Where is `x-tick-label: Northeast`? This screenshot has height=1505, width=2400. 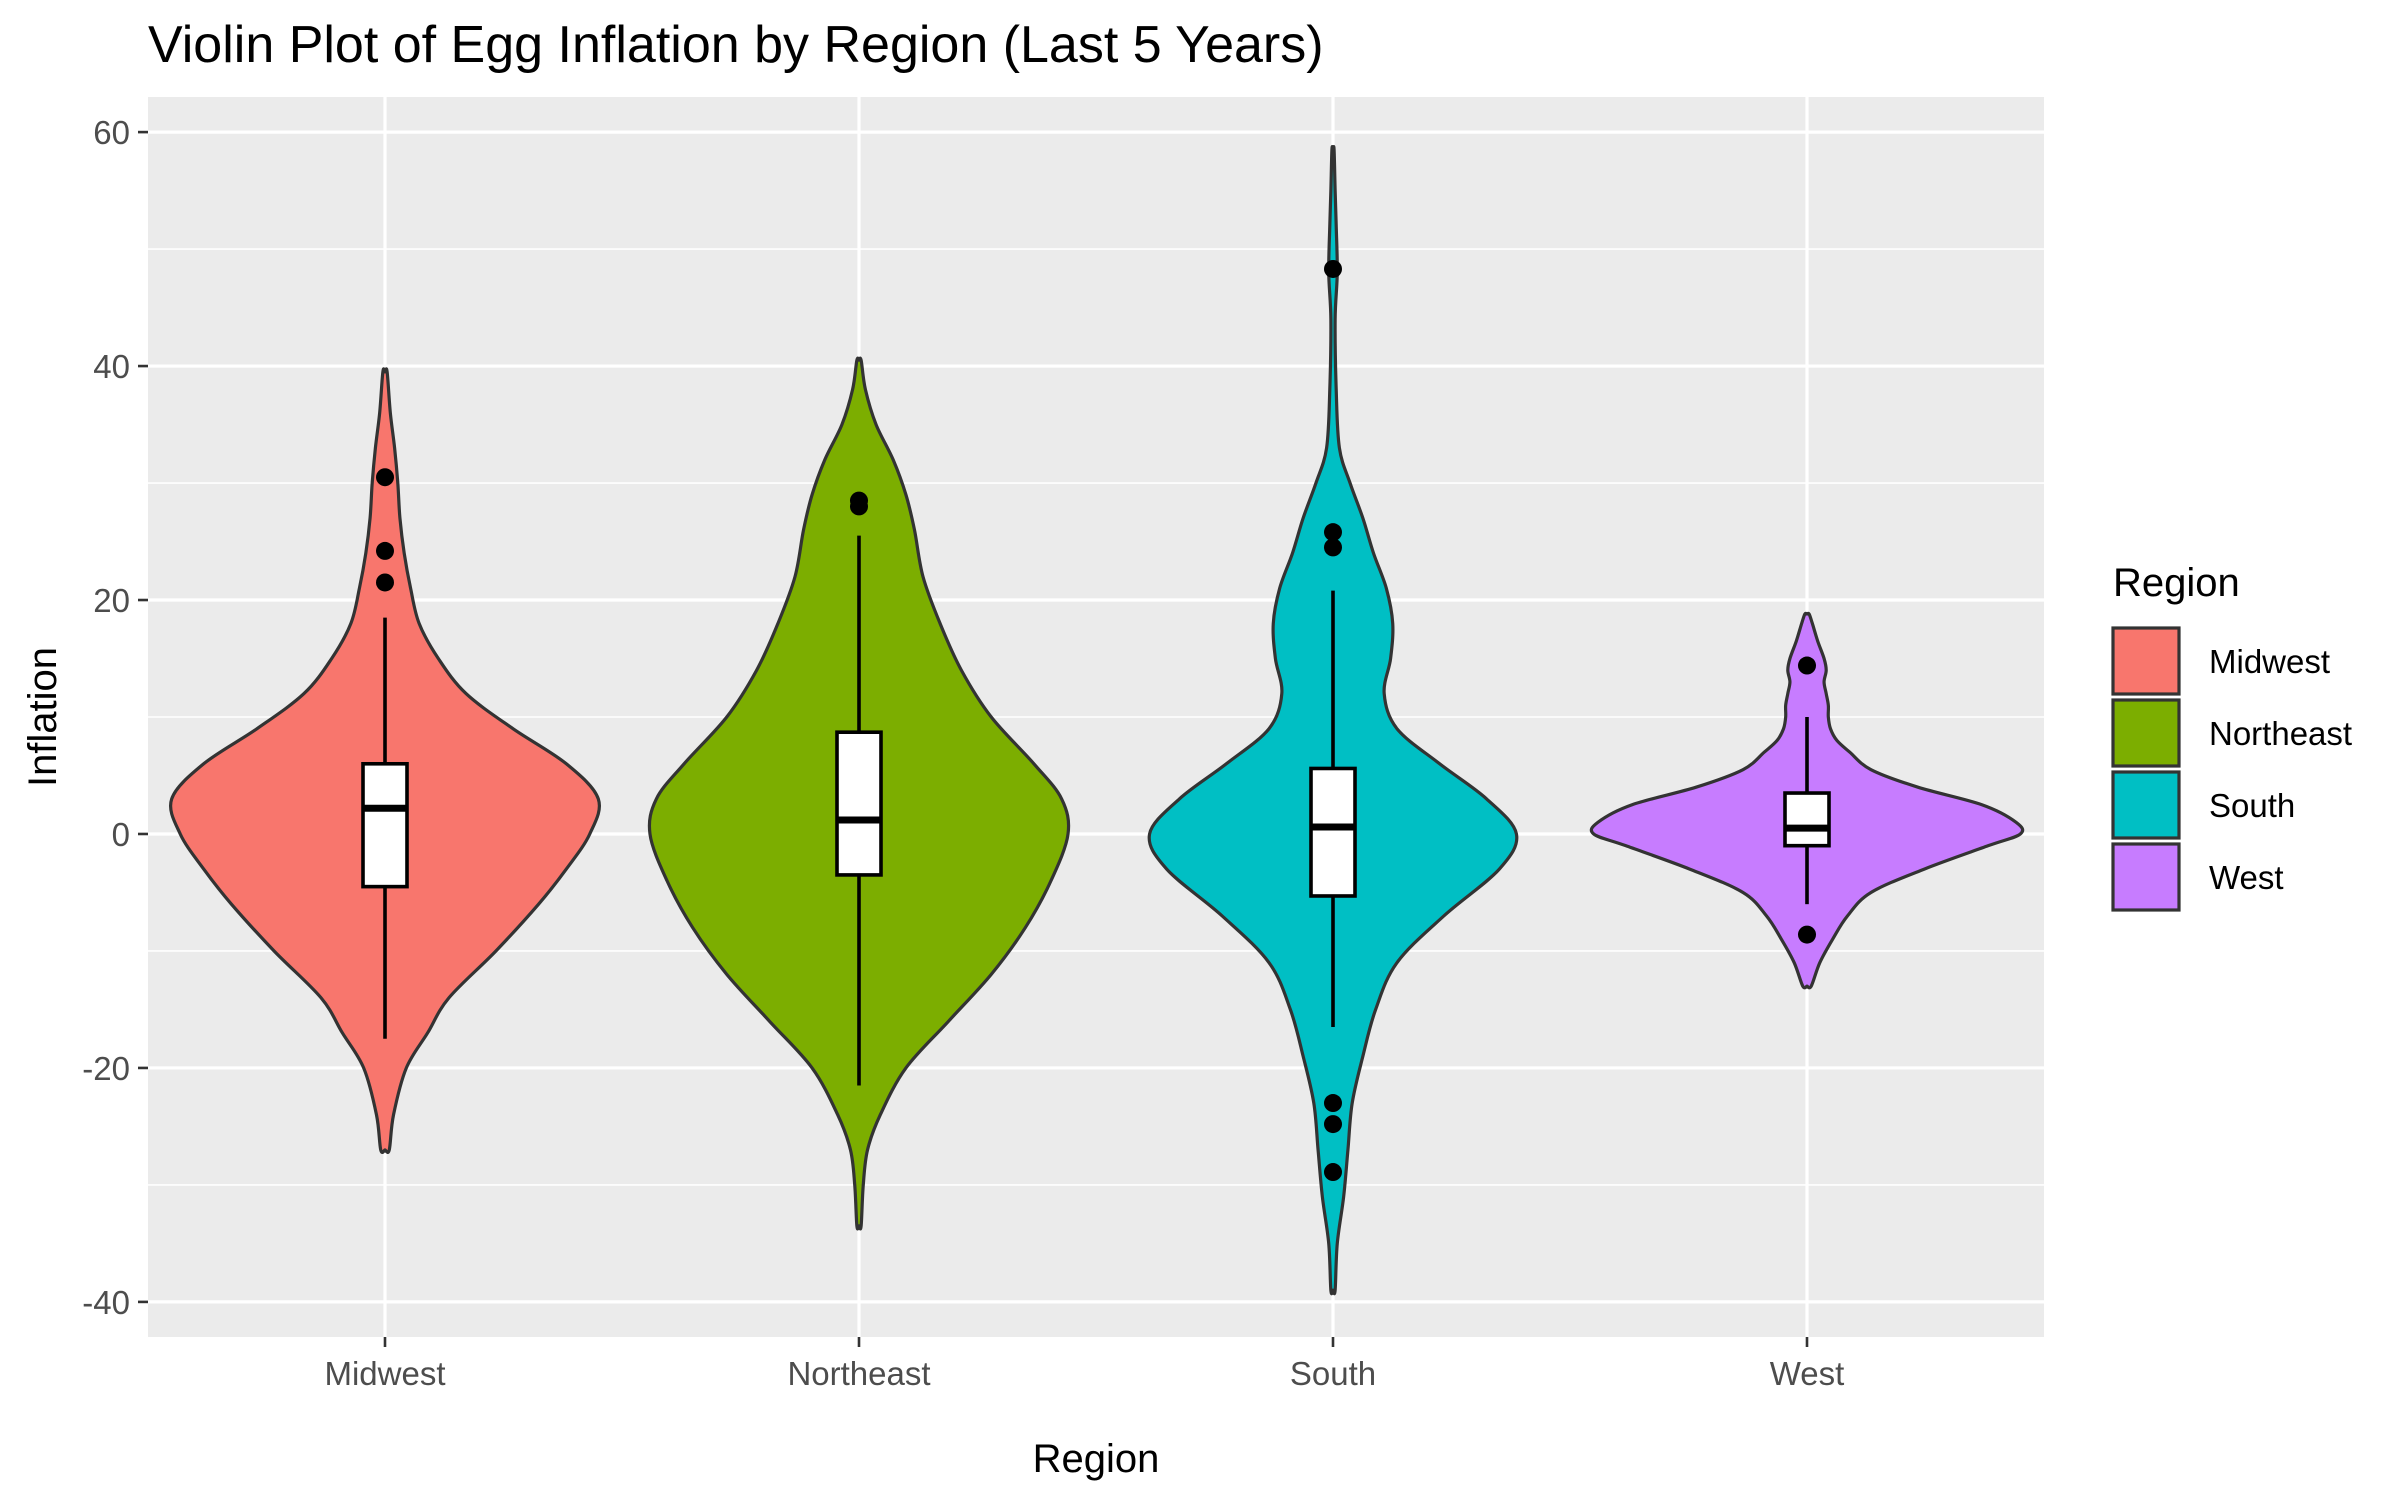
x-tick-label: Northeast is located at coordinates (858, 1373).